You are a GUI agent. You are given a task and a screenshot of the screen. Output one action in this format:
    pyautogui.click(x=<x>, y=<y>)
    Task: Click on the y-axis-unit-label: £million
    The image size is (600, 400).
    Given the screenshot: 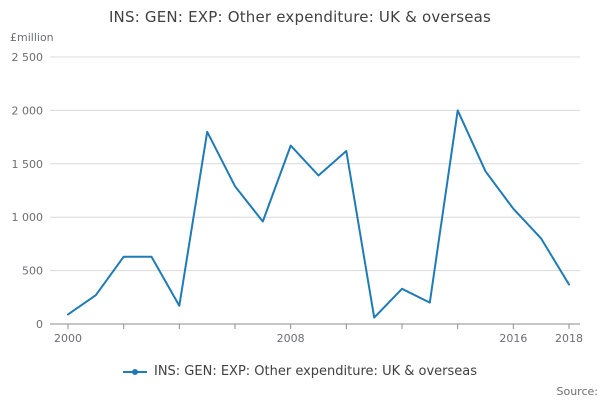 What is the action you would take?
    pyautogui.click(x=32, y=37)
    